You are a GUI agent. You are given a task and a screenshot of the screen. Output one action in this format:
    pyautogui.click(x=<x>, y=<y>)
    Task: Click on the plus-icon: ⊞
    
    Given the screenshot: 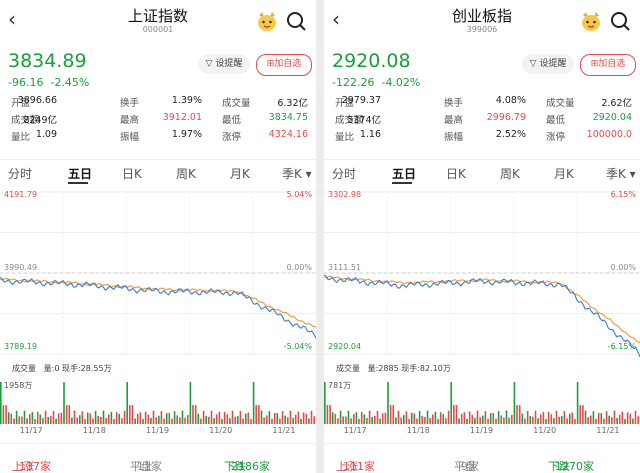 What is the action you would take?
    pyautogui.click(x=594, y=64)
    